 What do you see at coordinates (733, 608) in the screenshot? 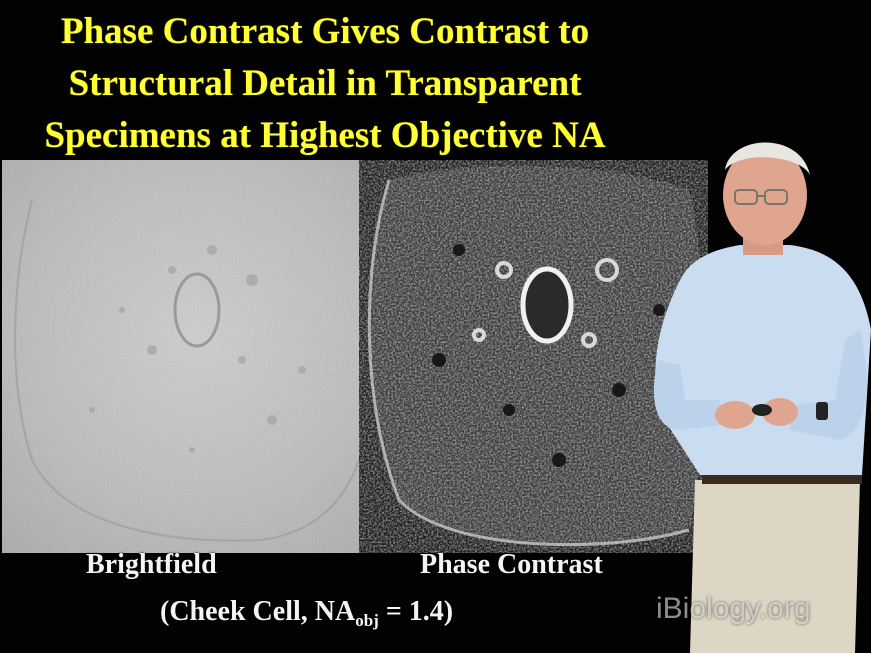
I see `ibiology-watermark: iBiology.org` at bounding box center [733, 608].